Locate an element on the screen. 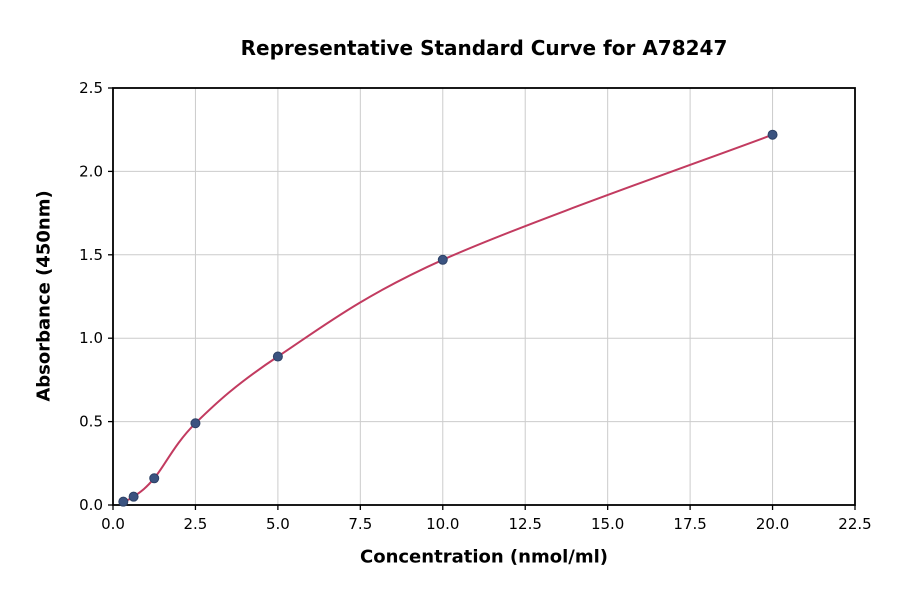  x-axis-label: Concentration (nmol/ml) is located at coordinates (484, 557).